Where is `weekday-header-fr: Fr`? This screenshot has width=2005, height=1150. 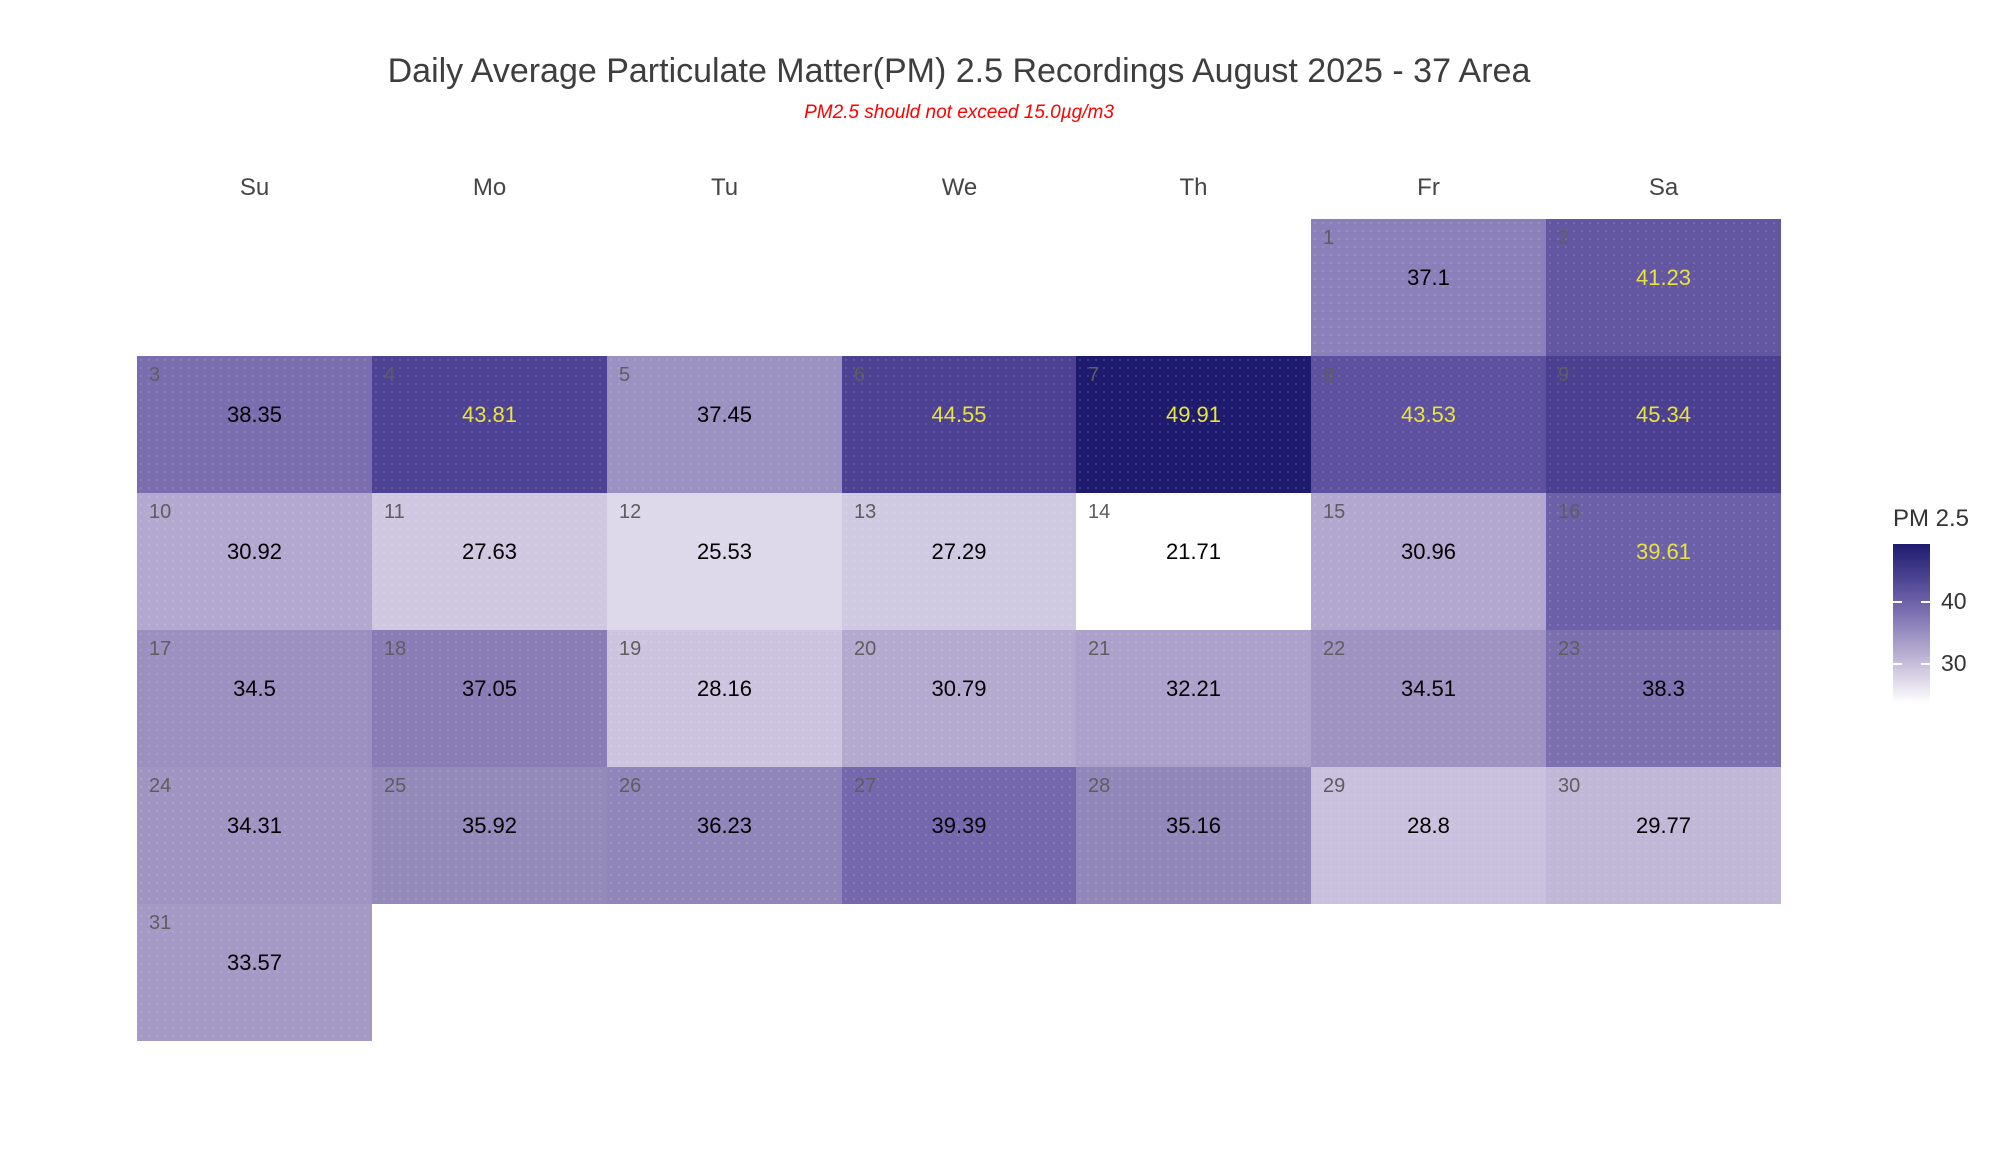 weekday-header-fr: Fr is located at coordinates (1428, 187).